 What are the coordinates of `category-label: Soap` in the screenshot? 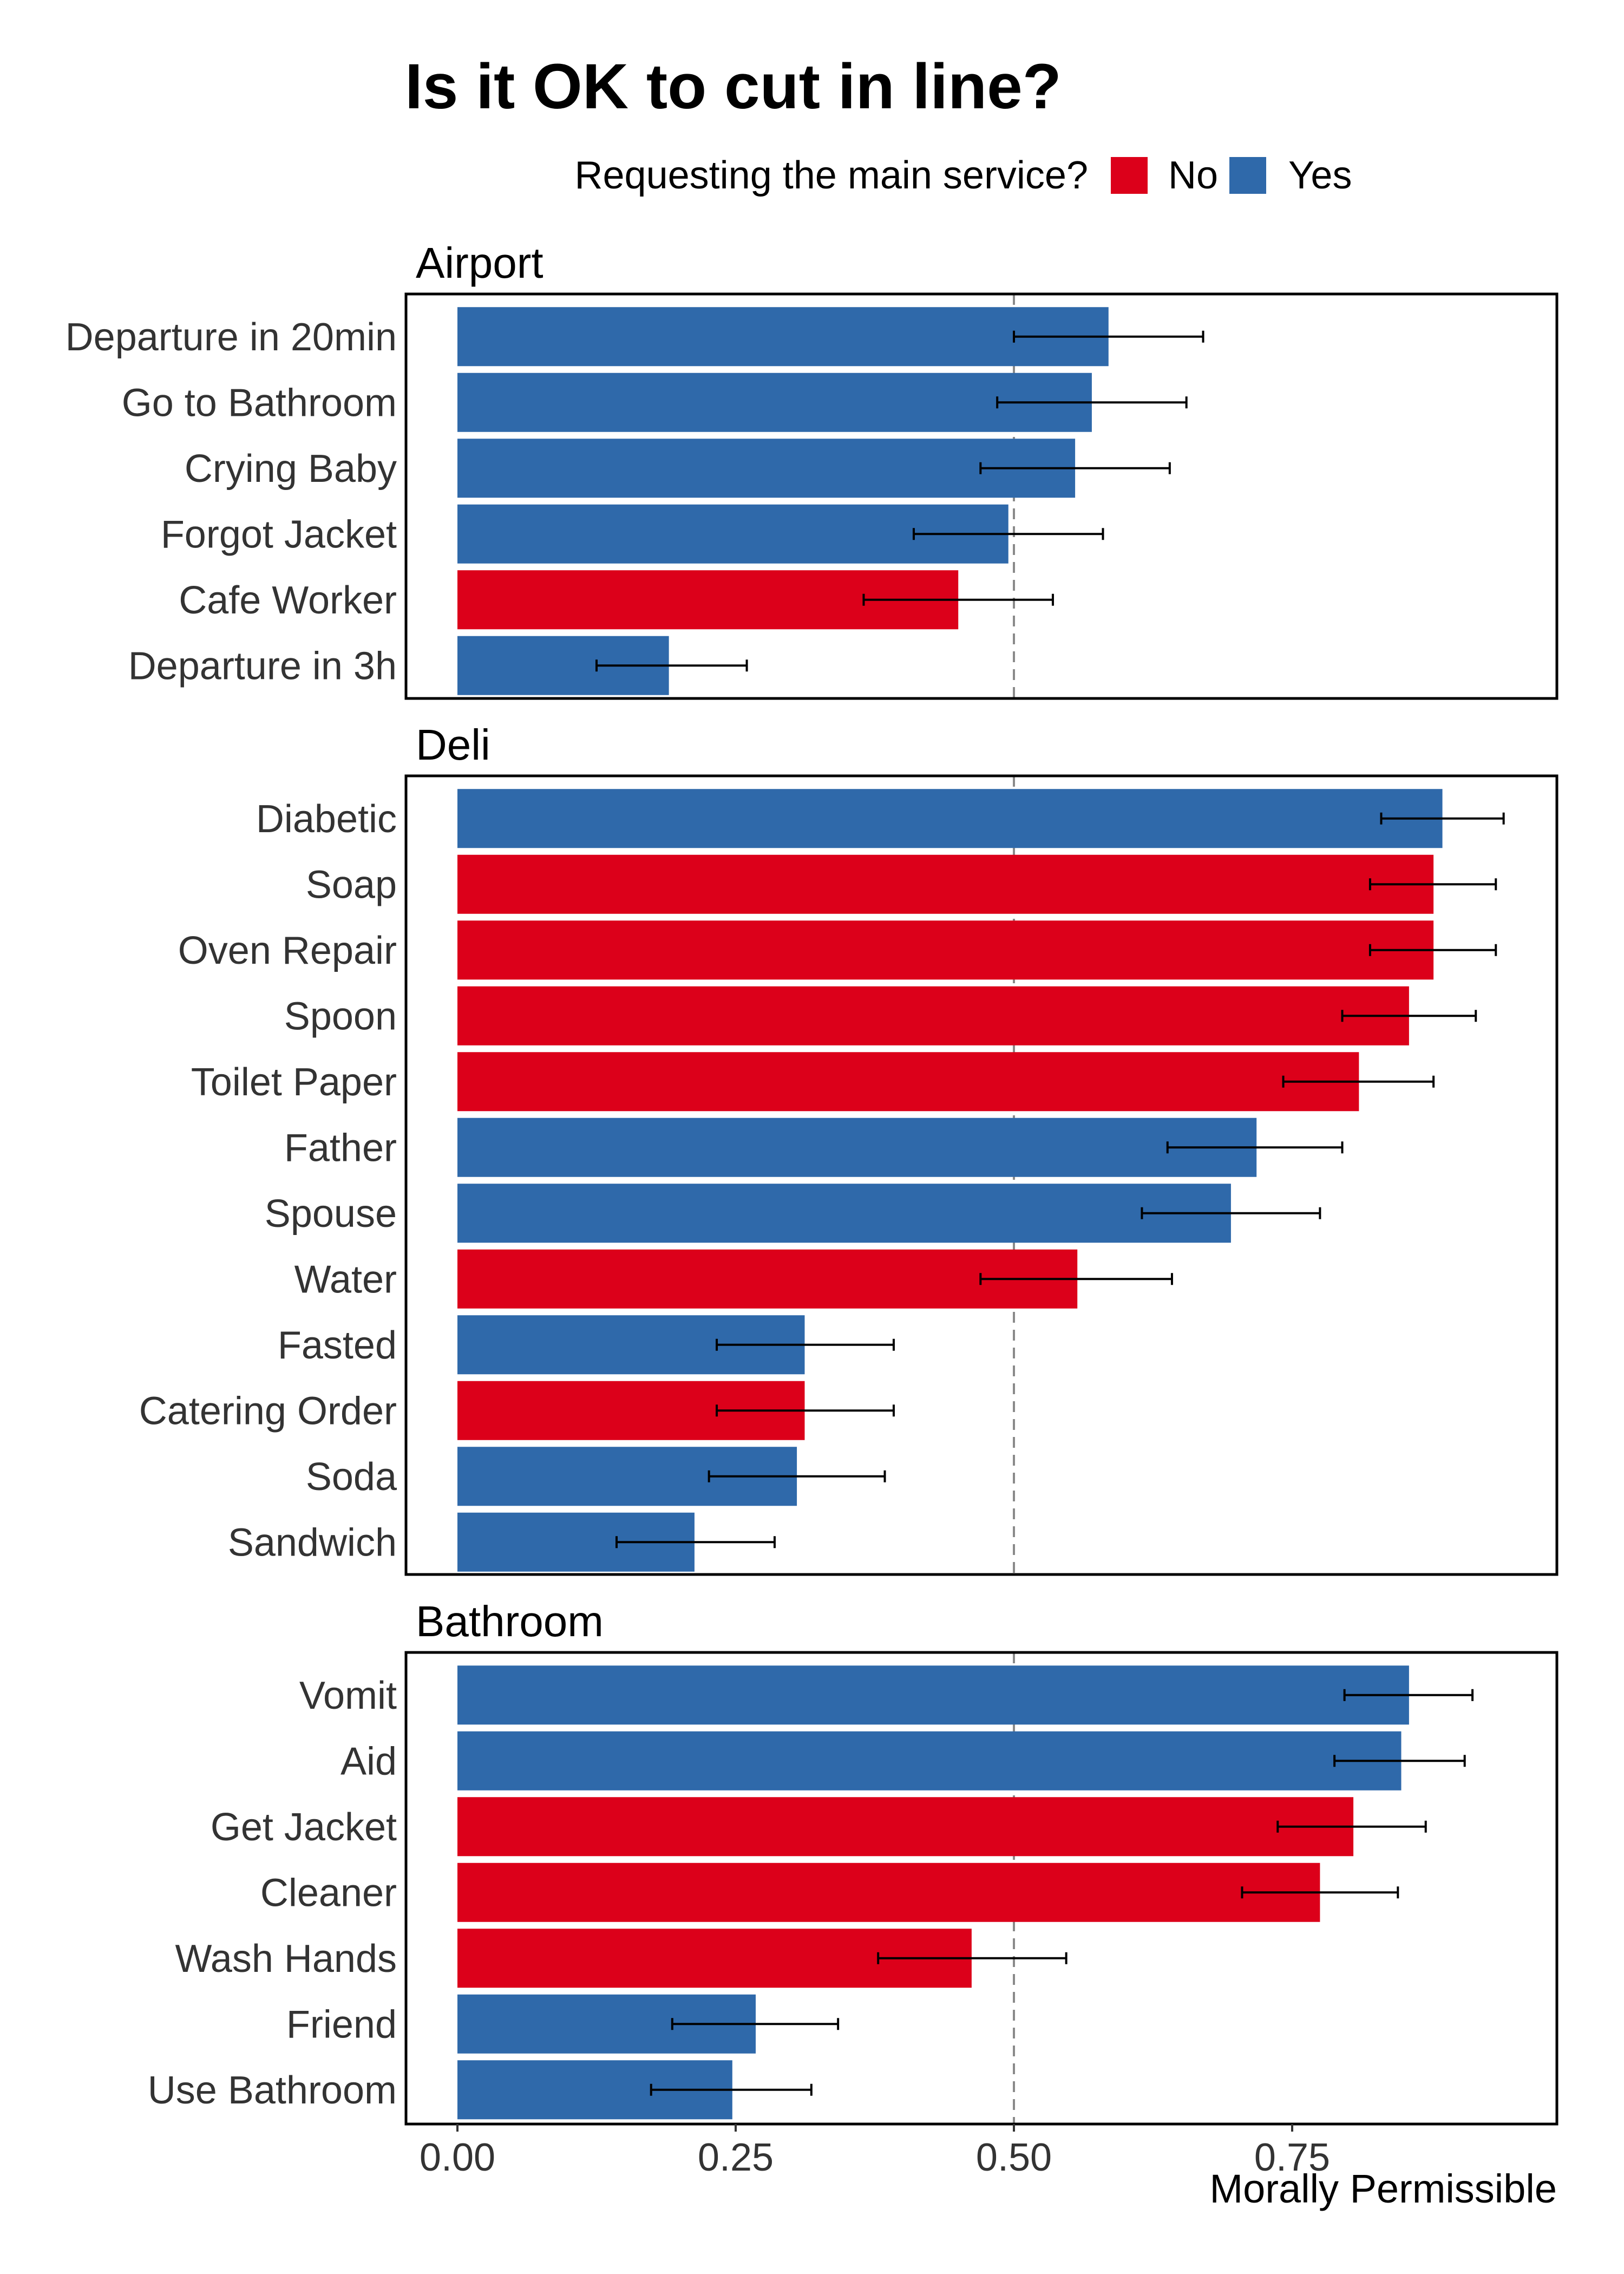 It's located at (351, 885).